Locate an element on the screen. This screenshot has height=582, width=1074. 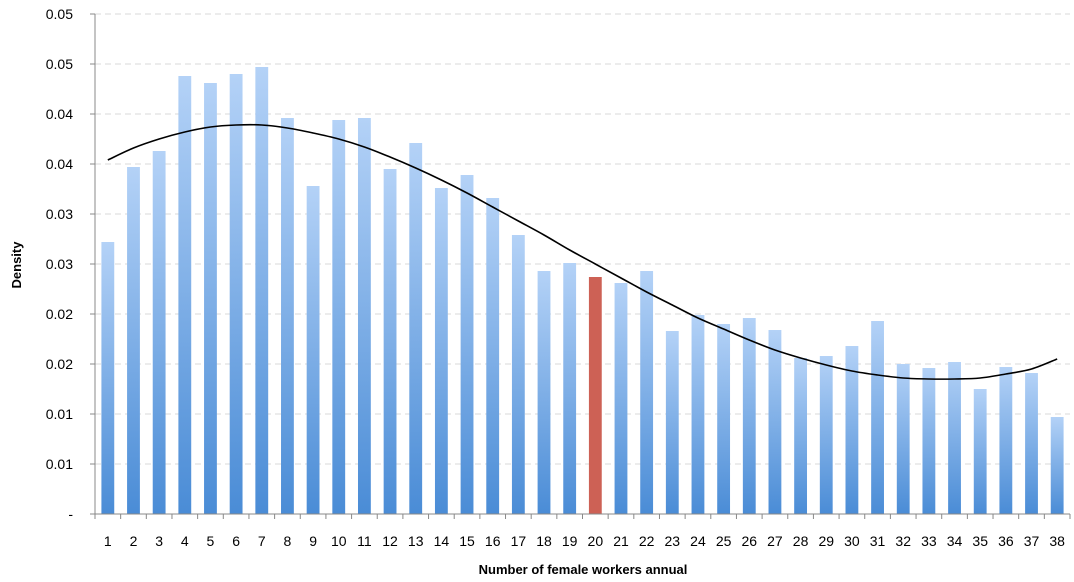
x-tick-label: 2 is located at coordinates (134, 541).